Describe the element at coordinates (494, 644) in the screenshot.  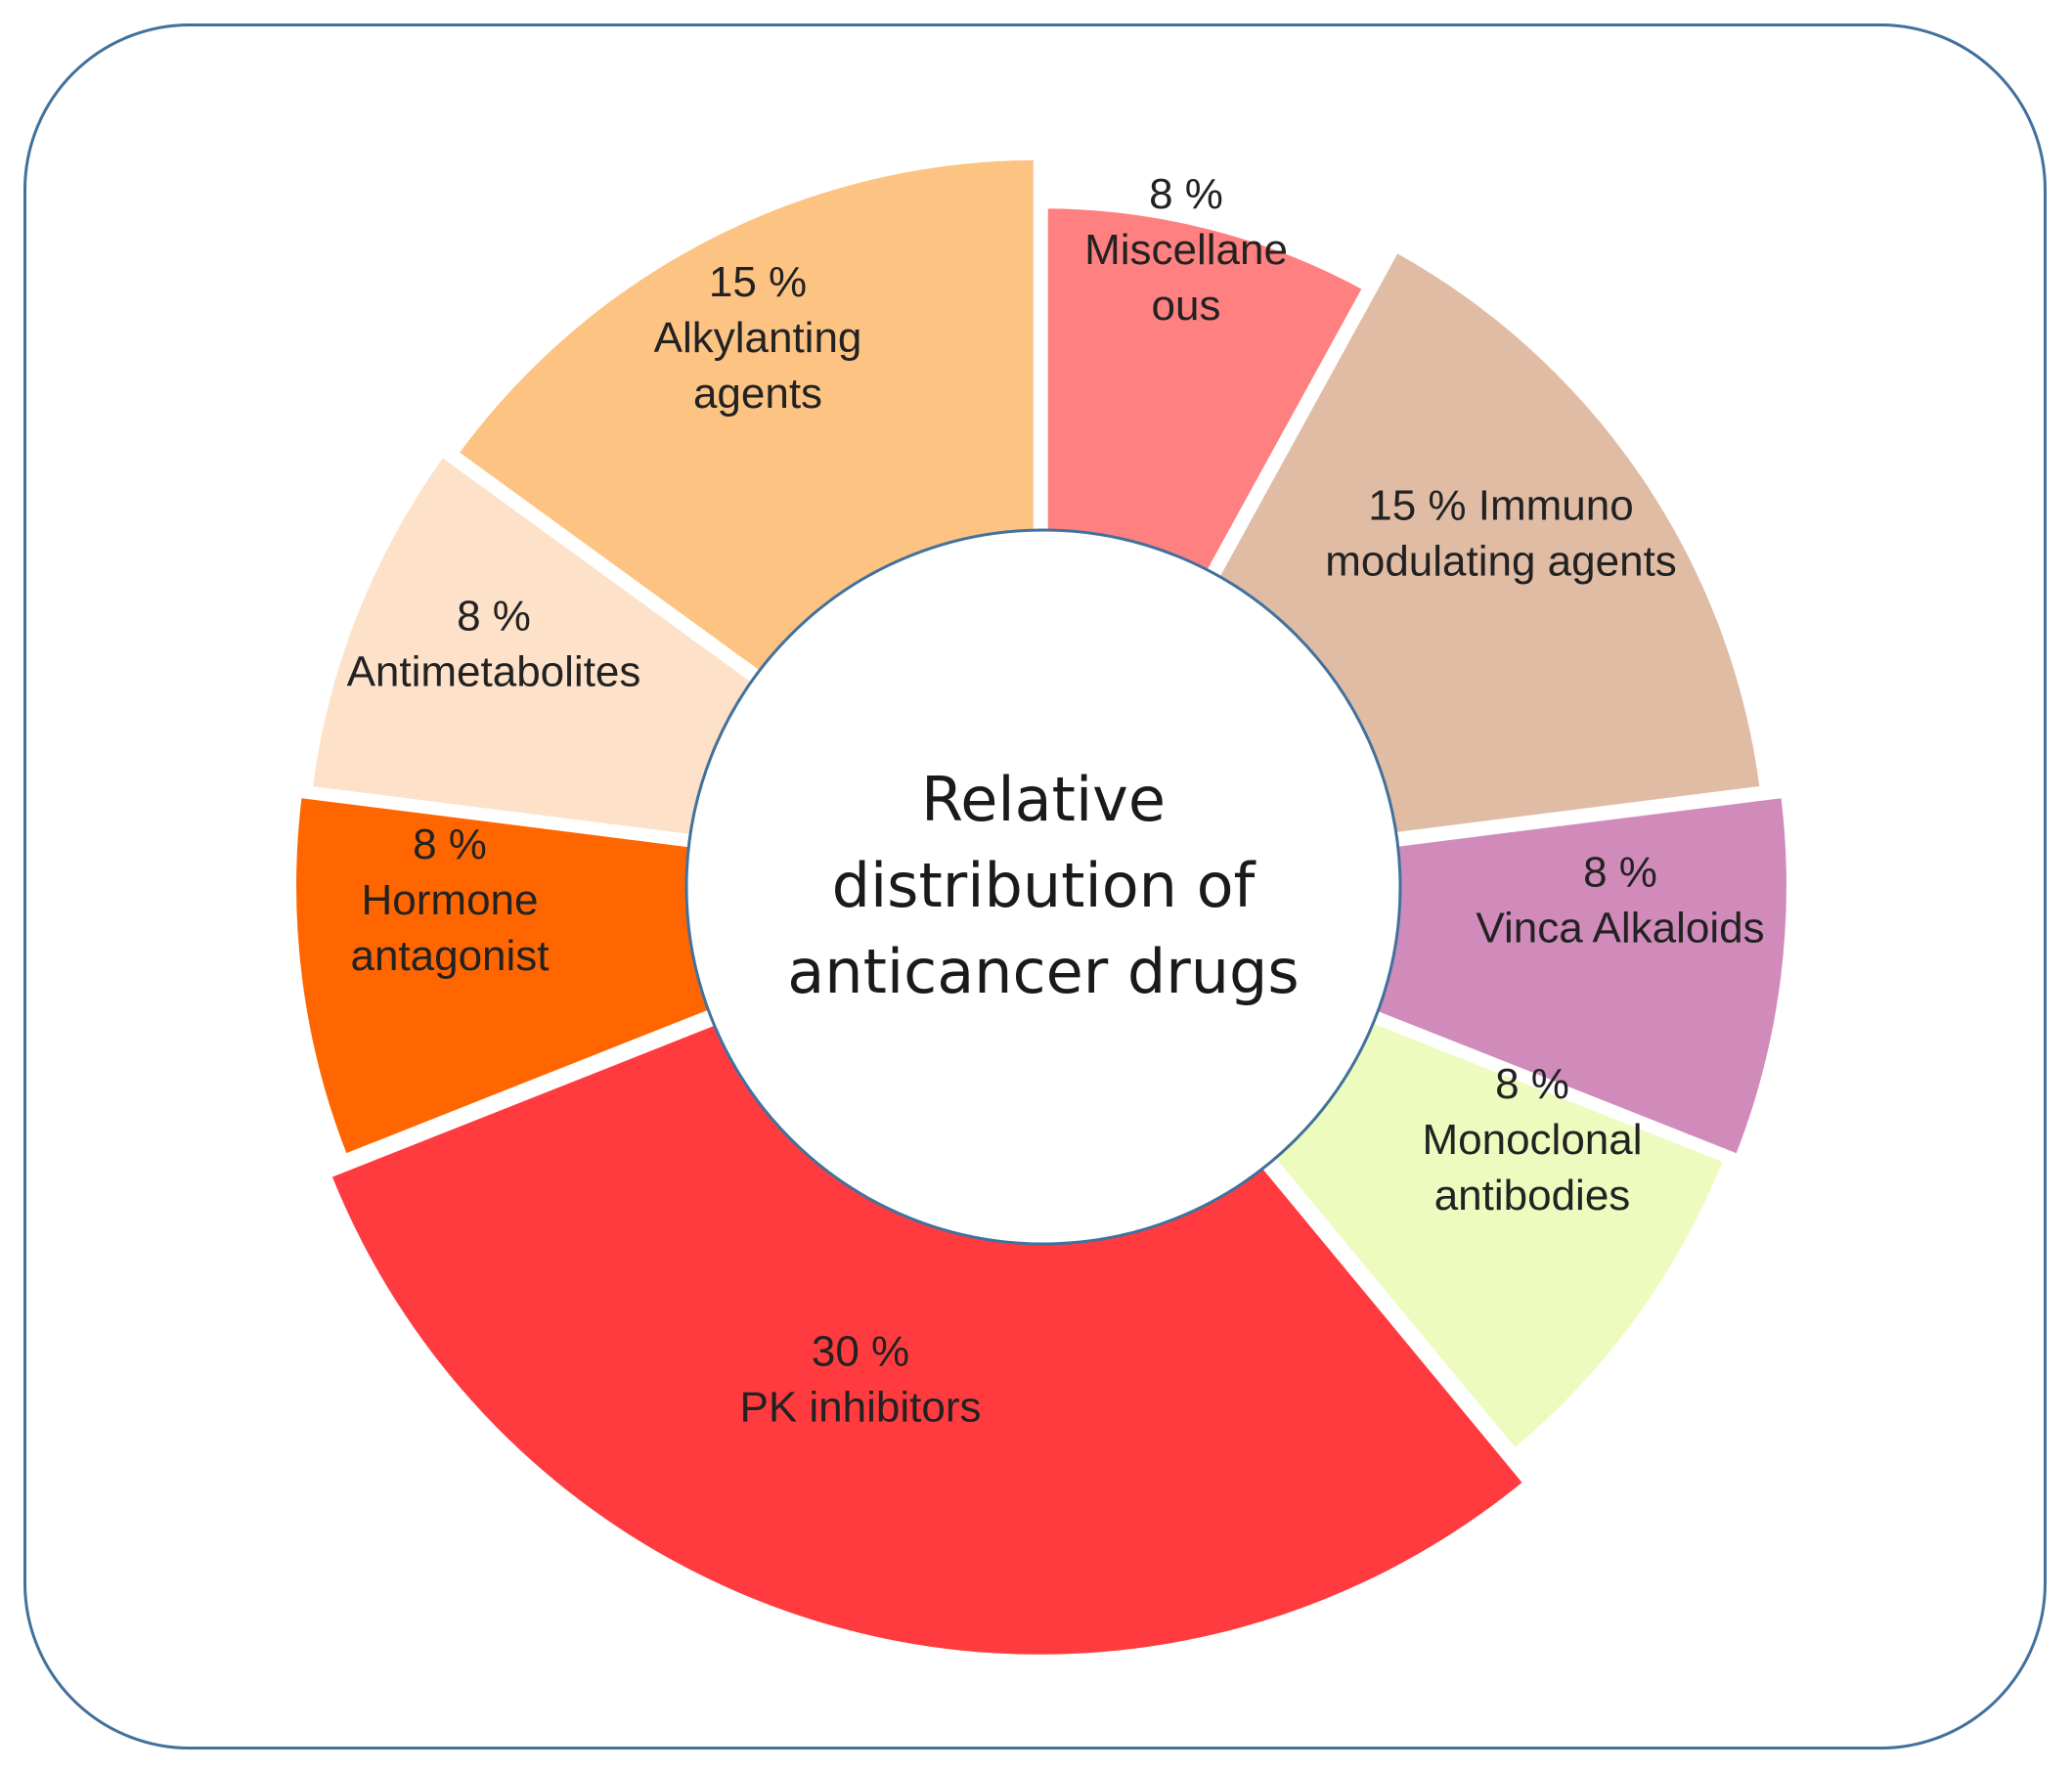
I see `slice-label-antimetabolites: 8 % Antimetabolites` at that location.